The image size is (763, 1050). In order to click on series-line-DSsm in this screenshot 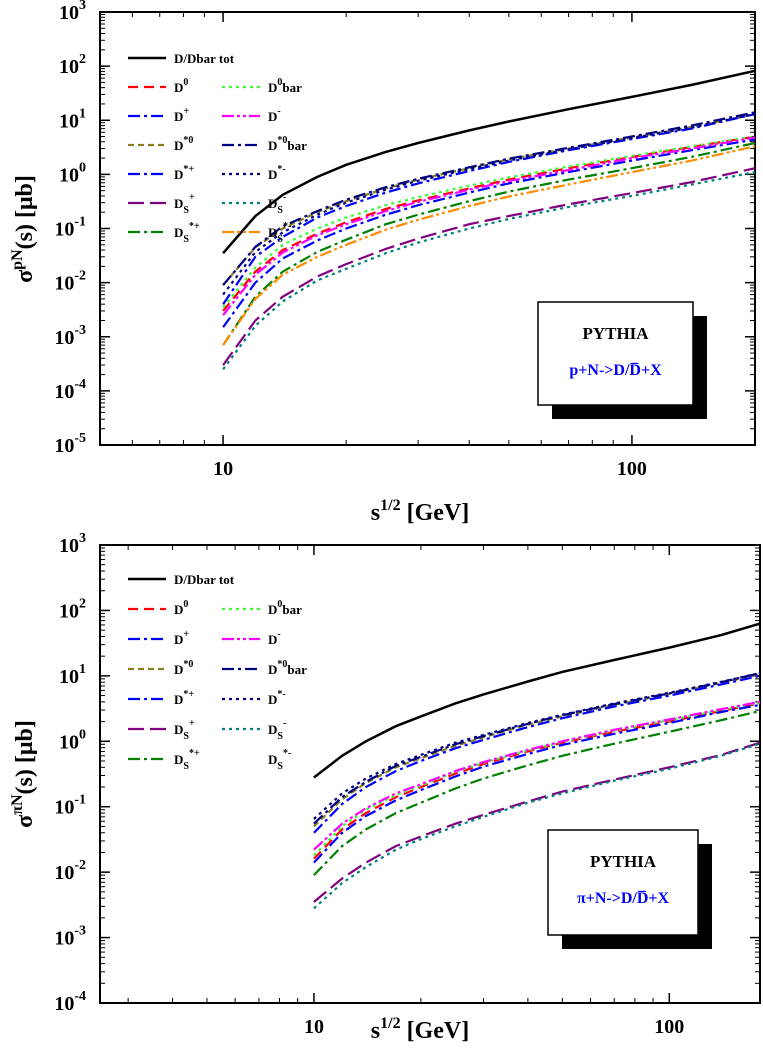, I will do `click(488, 245)`.